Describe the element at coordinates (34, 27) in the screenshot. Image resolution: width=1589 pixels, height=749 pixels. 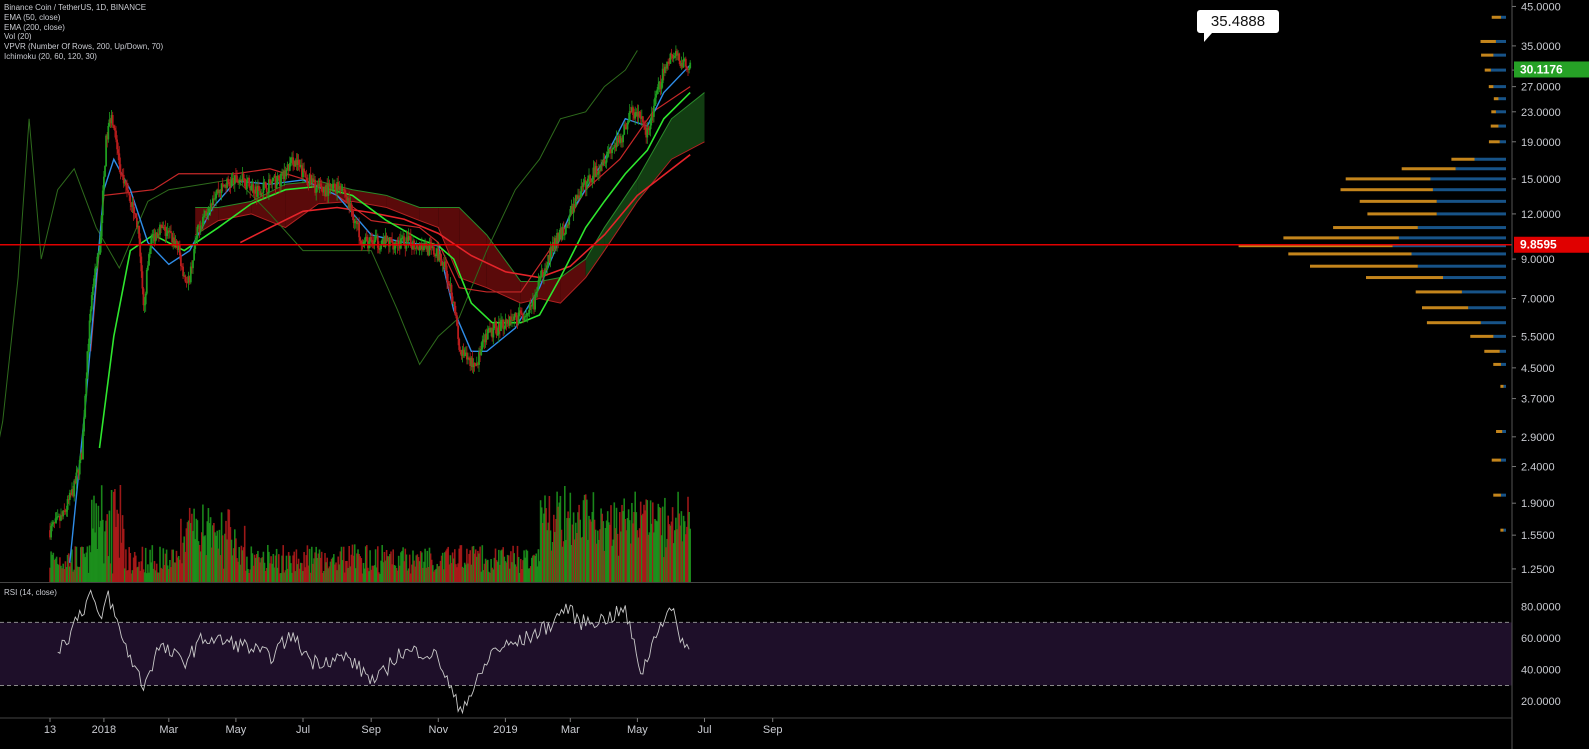
I see `legend-ema200: EMA (200, close)` at that location.